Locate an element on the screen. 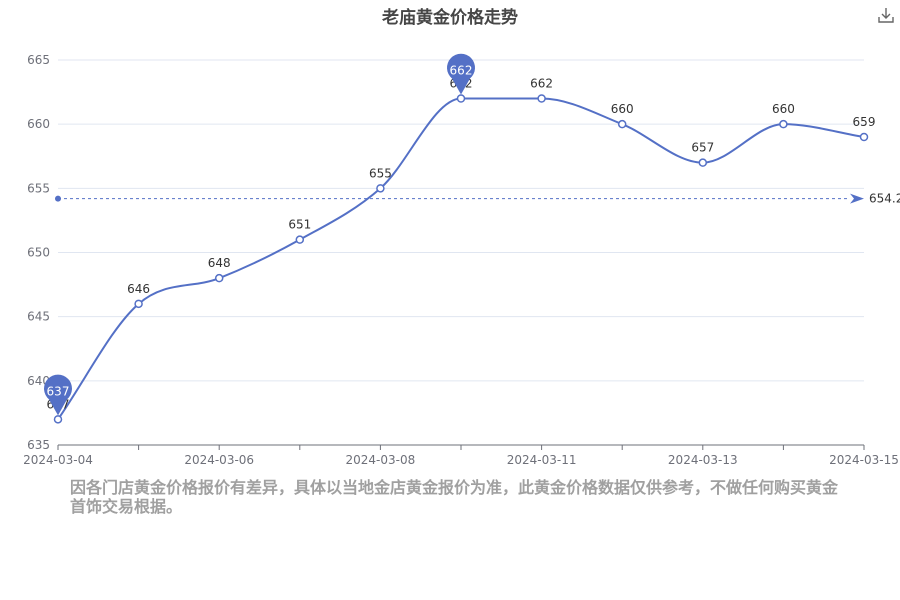 Image resolution: width=900 pixels, height=600 pixels. data-label: 659 is located at coordinates (864, 122).